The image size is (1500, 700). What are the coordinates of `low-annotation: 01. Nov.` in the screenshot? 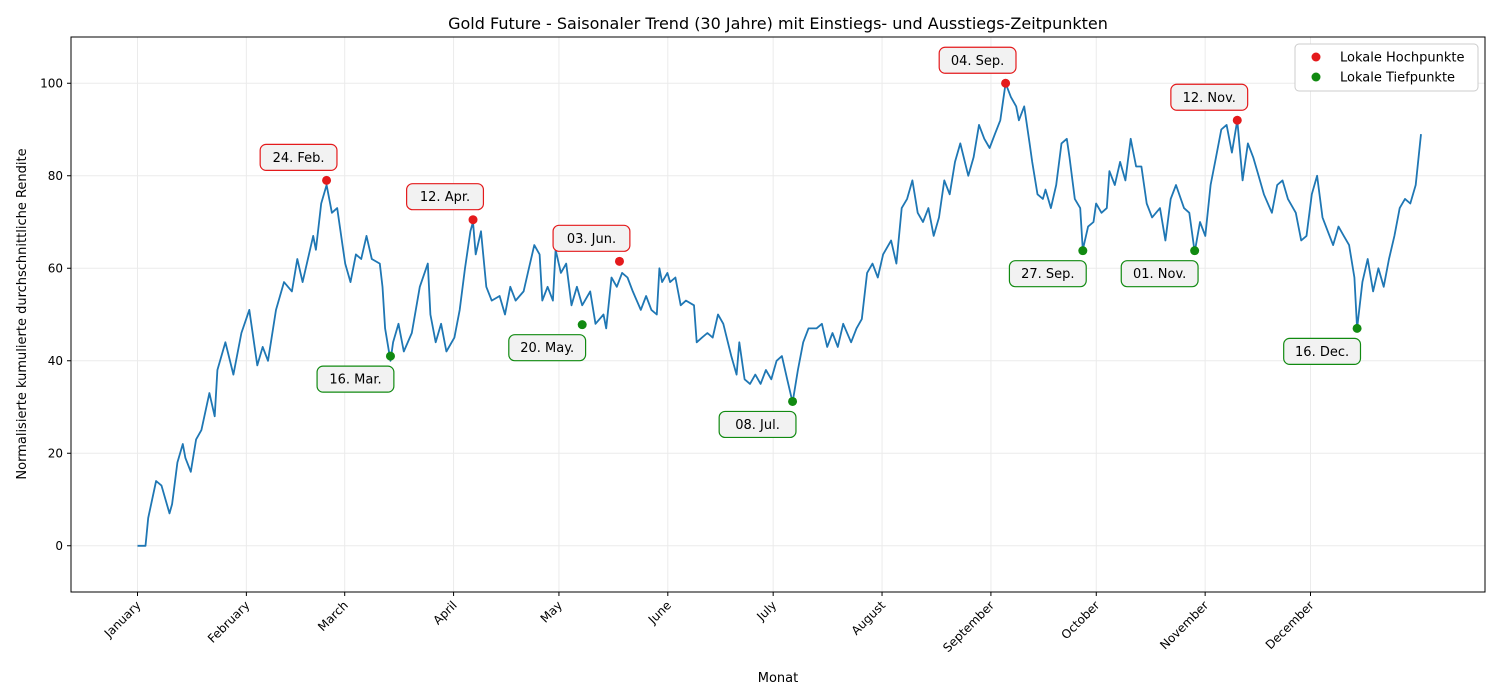 It's located at (1159, 274).